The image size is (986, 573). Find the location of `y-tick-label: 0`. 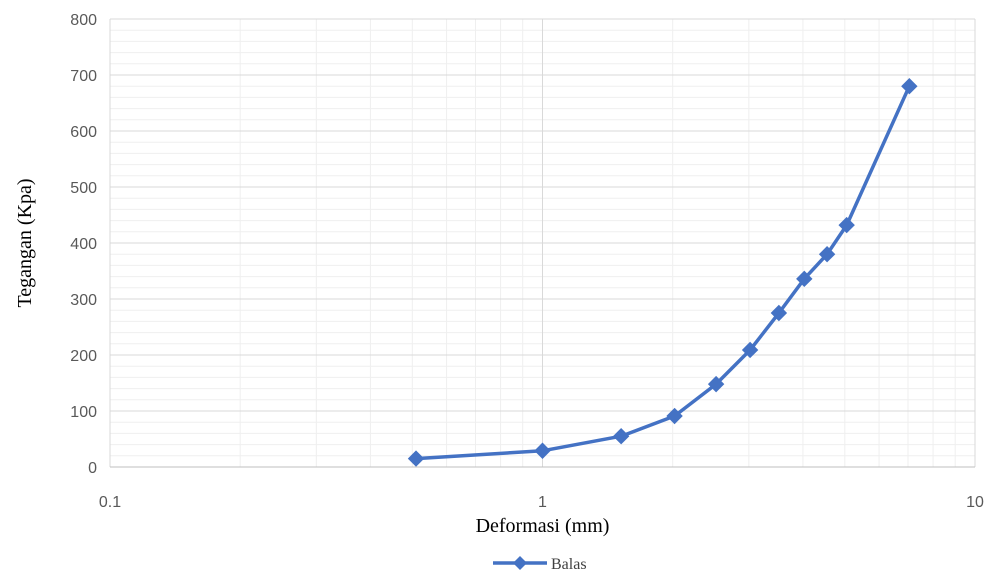

y-tick-label: 0 is located at coordinates (92, 468).